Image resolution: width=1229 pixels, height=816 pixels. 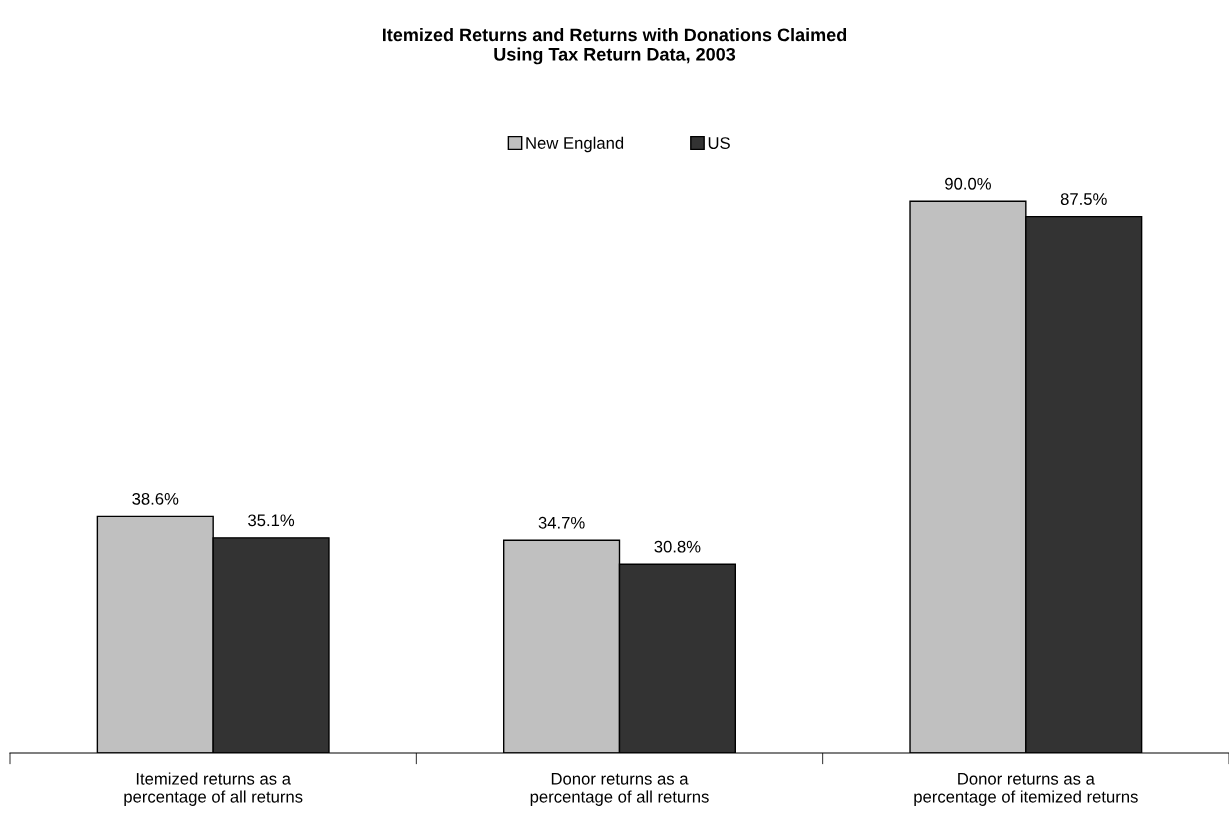 I want to click on data-label: 34.7%, so click(x=561, y=522).